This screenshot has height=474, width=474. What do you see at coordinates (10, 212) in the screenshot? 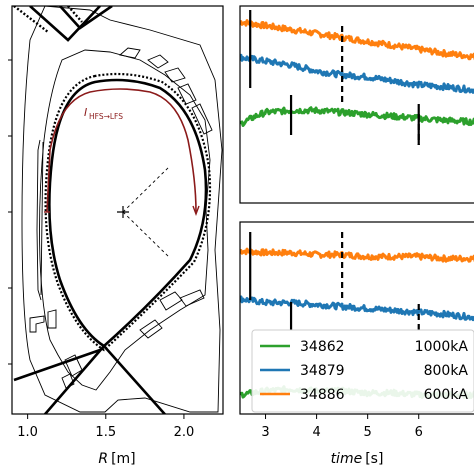
I see `left-y-ticks` at bounding box center [10, 212].